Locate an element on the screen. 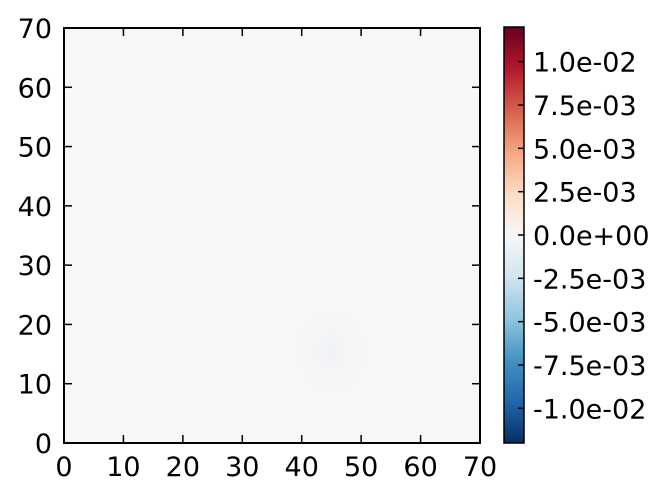  colorbar-tick-label: -7.5e-03 is located at coordinates (589, 366).